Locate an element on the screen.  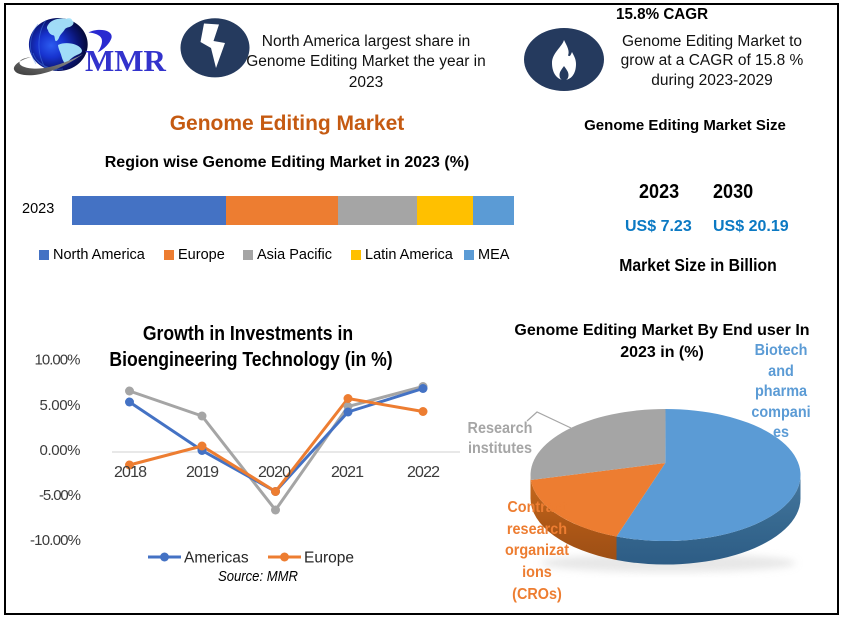
svg-text: 2021 is located at coordinates (347, 472).